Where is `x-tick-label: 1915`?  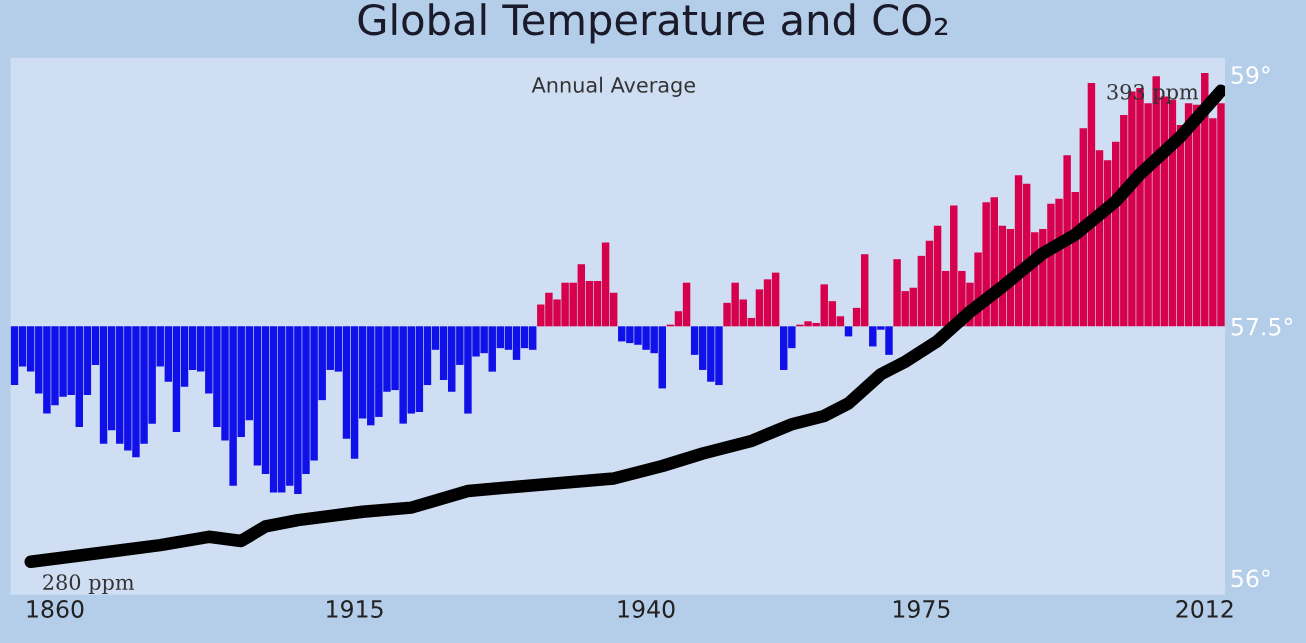
x-tick-label: 1915 is located at coordinates (355, 609).